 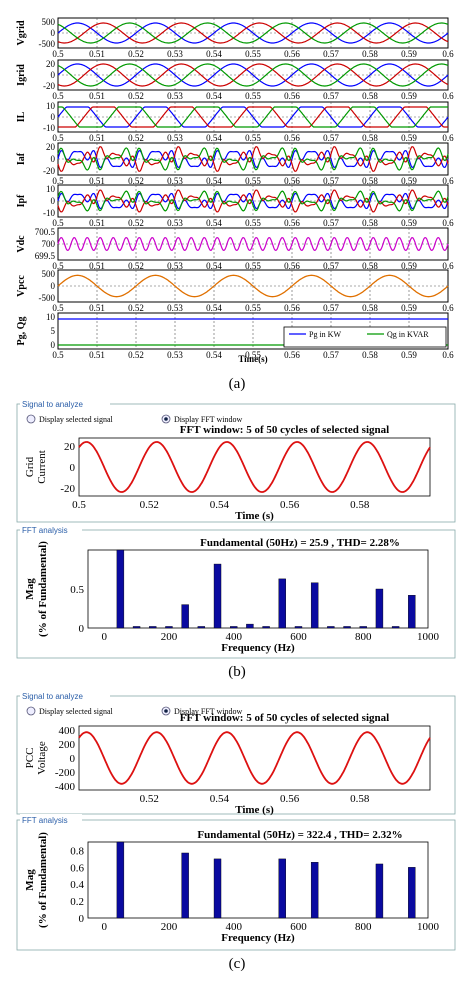 I want to click on wave-x-tick: 0.54, so click(x=220, y=505).